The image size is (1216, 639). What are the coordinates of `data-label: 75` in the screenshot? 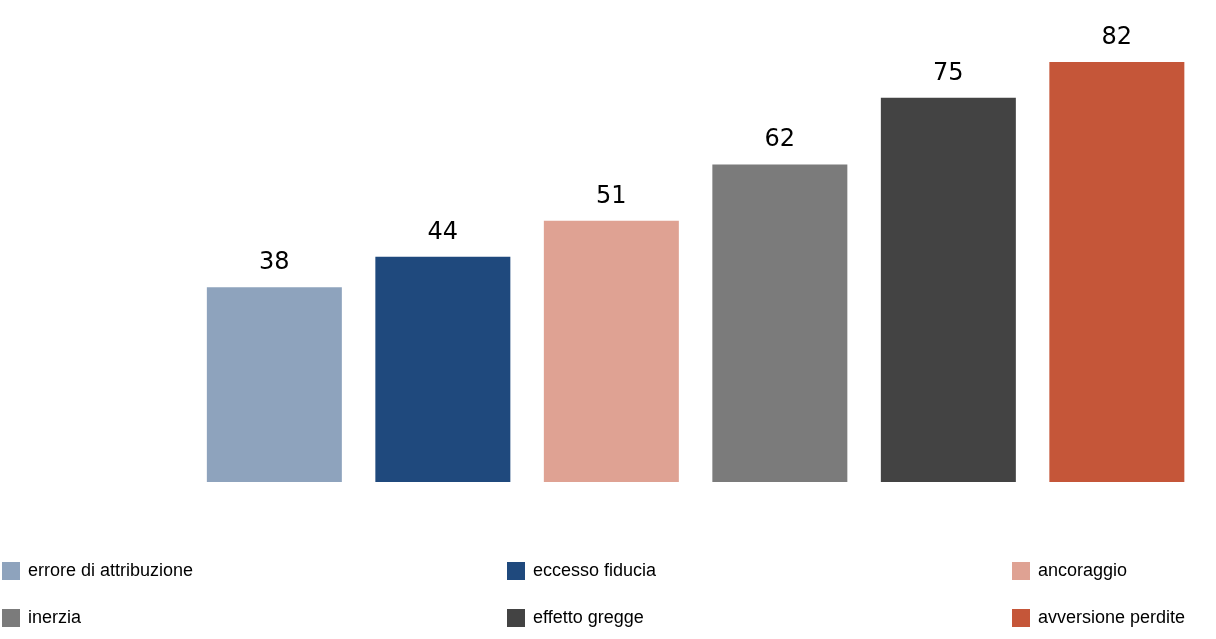 It's located at (948, 71).